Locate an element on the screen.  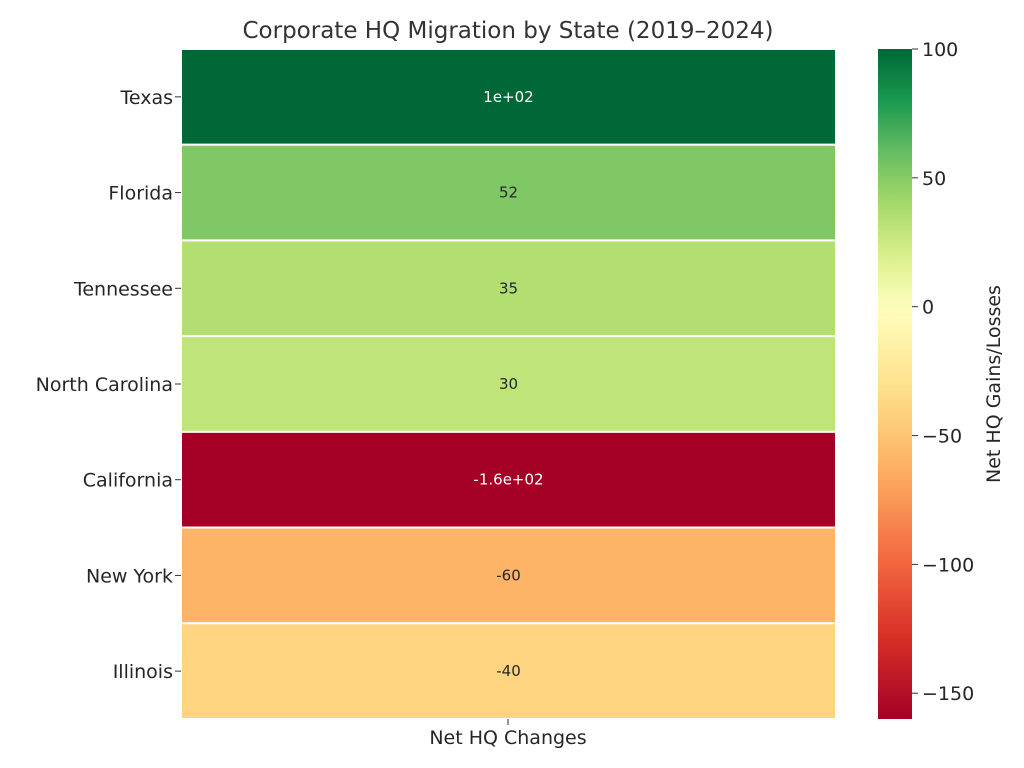
row-label: California is located at coordinates (128, 481).